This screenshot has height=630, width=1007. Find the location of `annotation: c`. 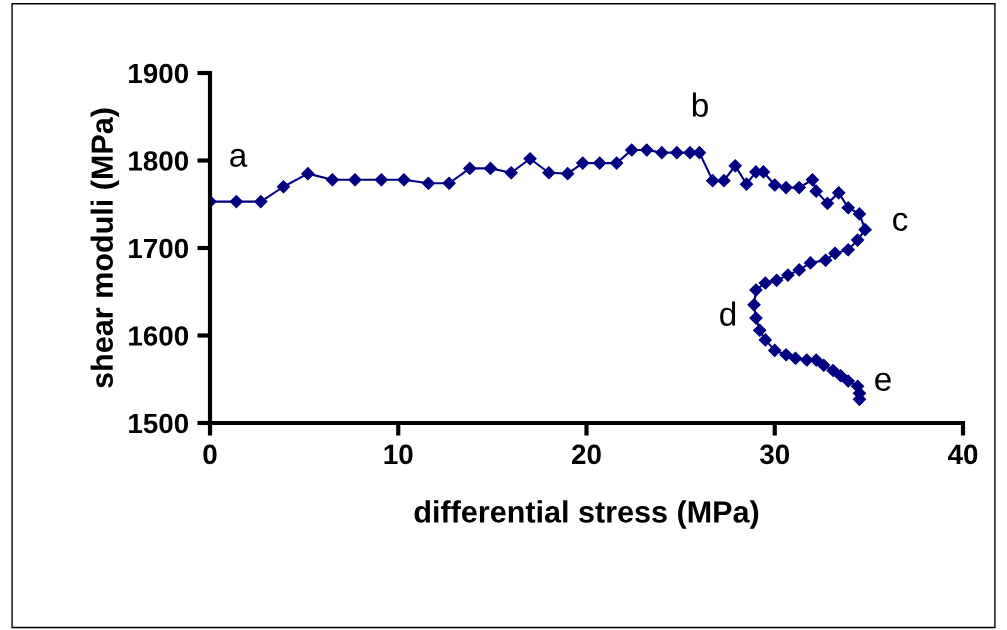

annotation: c is located at coordinates (900, 221).